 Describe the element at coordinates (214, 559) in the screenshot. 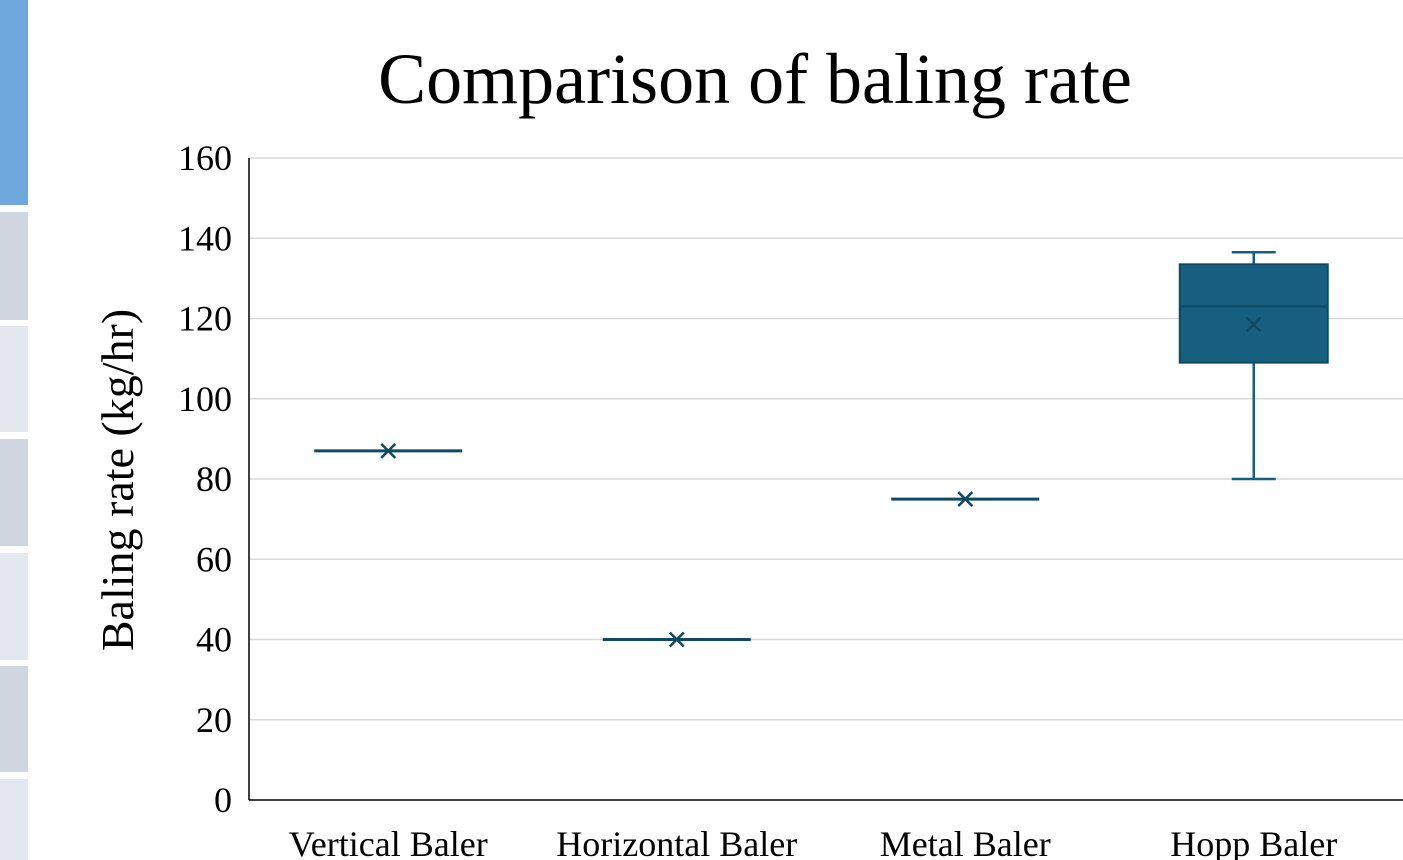

I see `y-tick-label: 60` at that location.